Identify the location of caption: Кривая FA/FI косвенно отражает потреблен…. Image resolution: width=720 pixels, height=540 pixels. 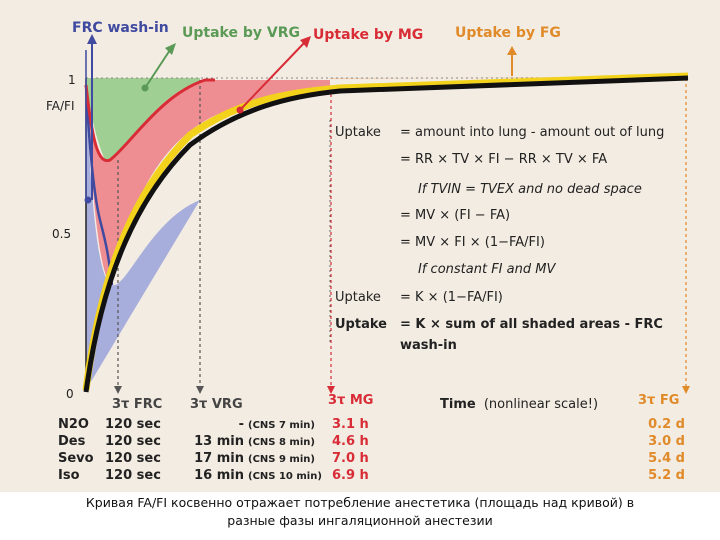
(360, 517).